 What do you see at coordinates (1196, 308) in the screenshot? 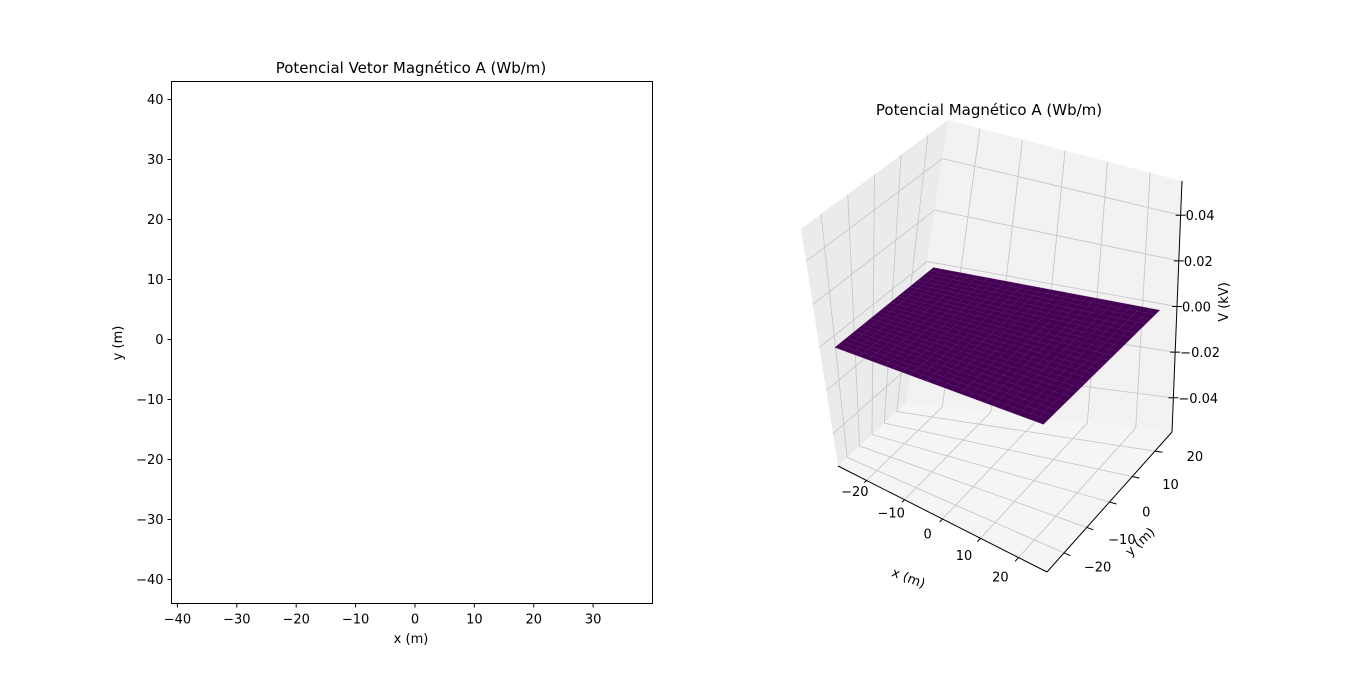
I see `plot-3d-z-tick-label: 0.00` at bounding box center [1196, 308].